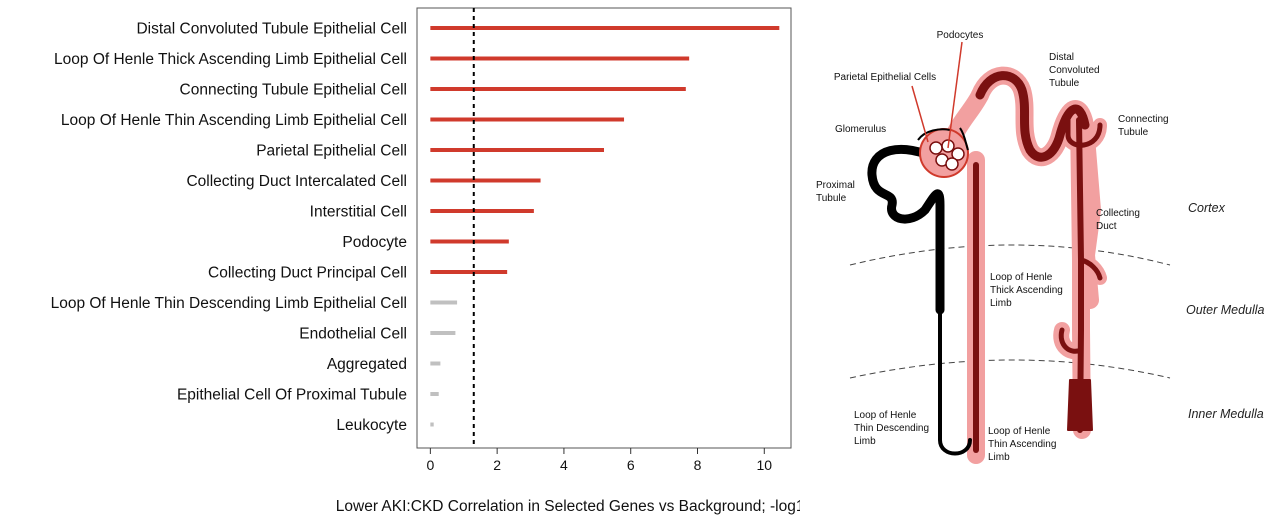  I want to click on label-proximal-1: Proximal, so click(835, 185).